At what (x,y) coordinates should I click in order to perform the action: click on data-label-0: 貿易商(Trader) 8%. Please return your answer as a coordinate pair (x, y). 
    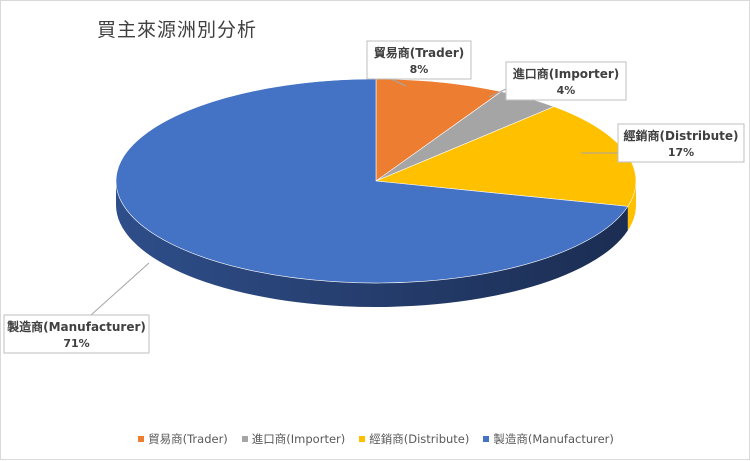
    Looking at the image, I should click on (419, 60).